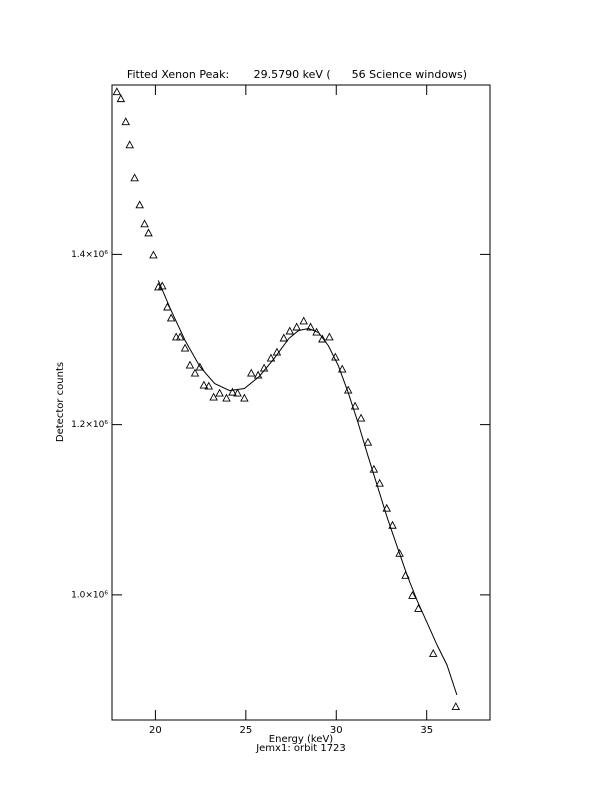  What do you see at coordinates (336, 730) in the screenshot?
I see `x-tick-label: 30` at bounding box center [336, 730].